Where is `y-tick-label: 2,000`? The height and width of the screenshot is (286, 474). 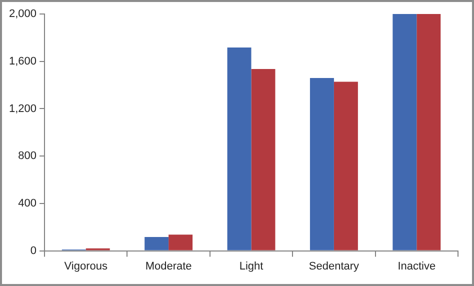
y-tick-label: 2,000 is located at coordinates (22, 14).